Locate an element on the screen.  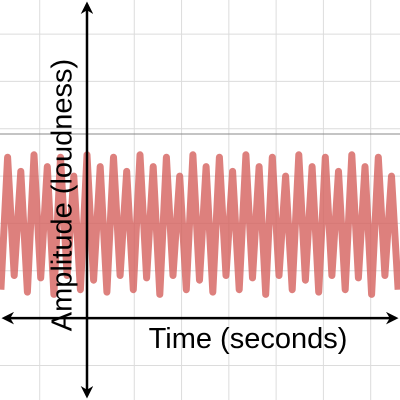
x-axis-label: Time (seconds) is located at coordinates (248, 339).